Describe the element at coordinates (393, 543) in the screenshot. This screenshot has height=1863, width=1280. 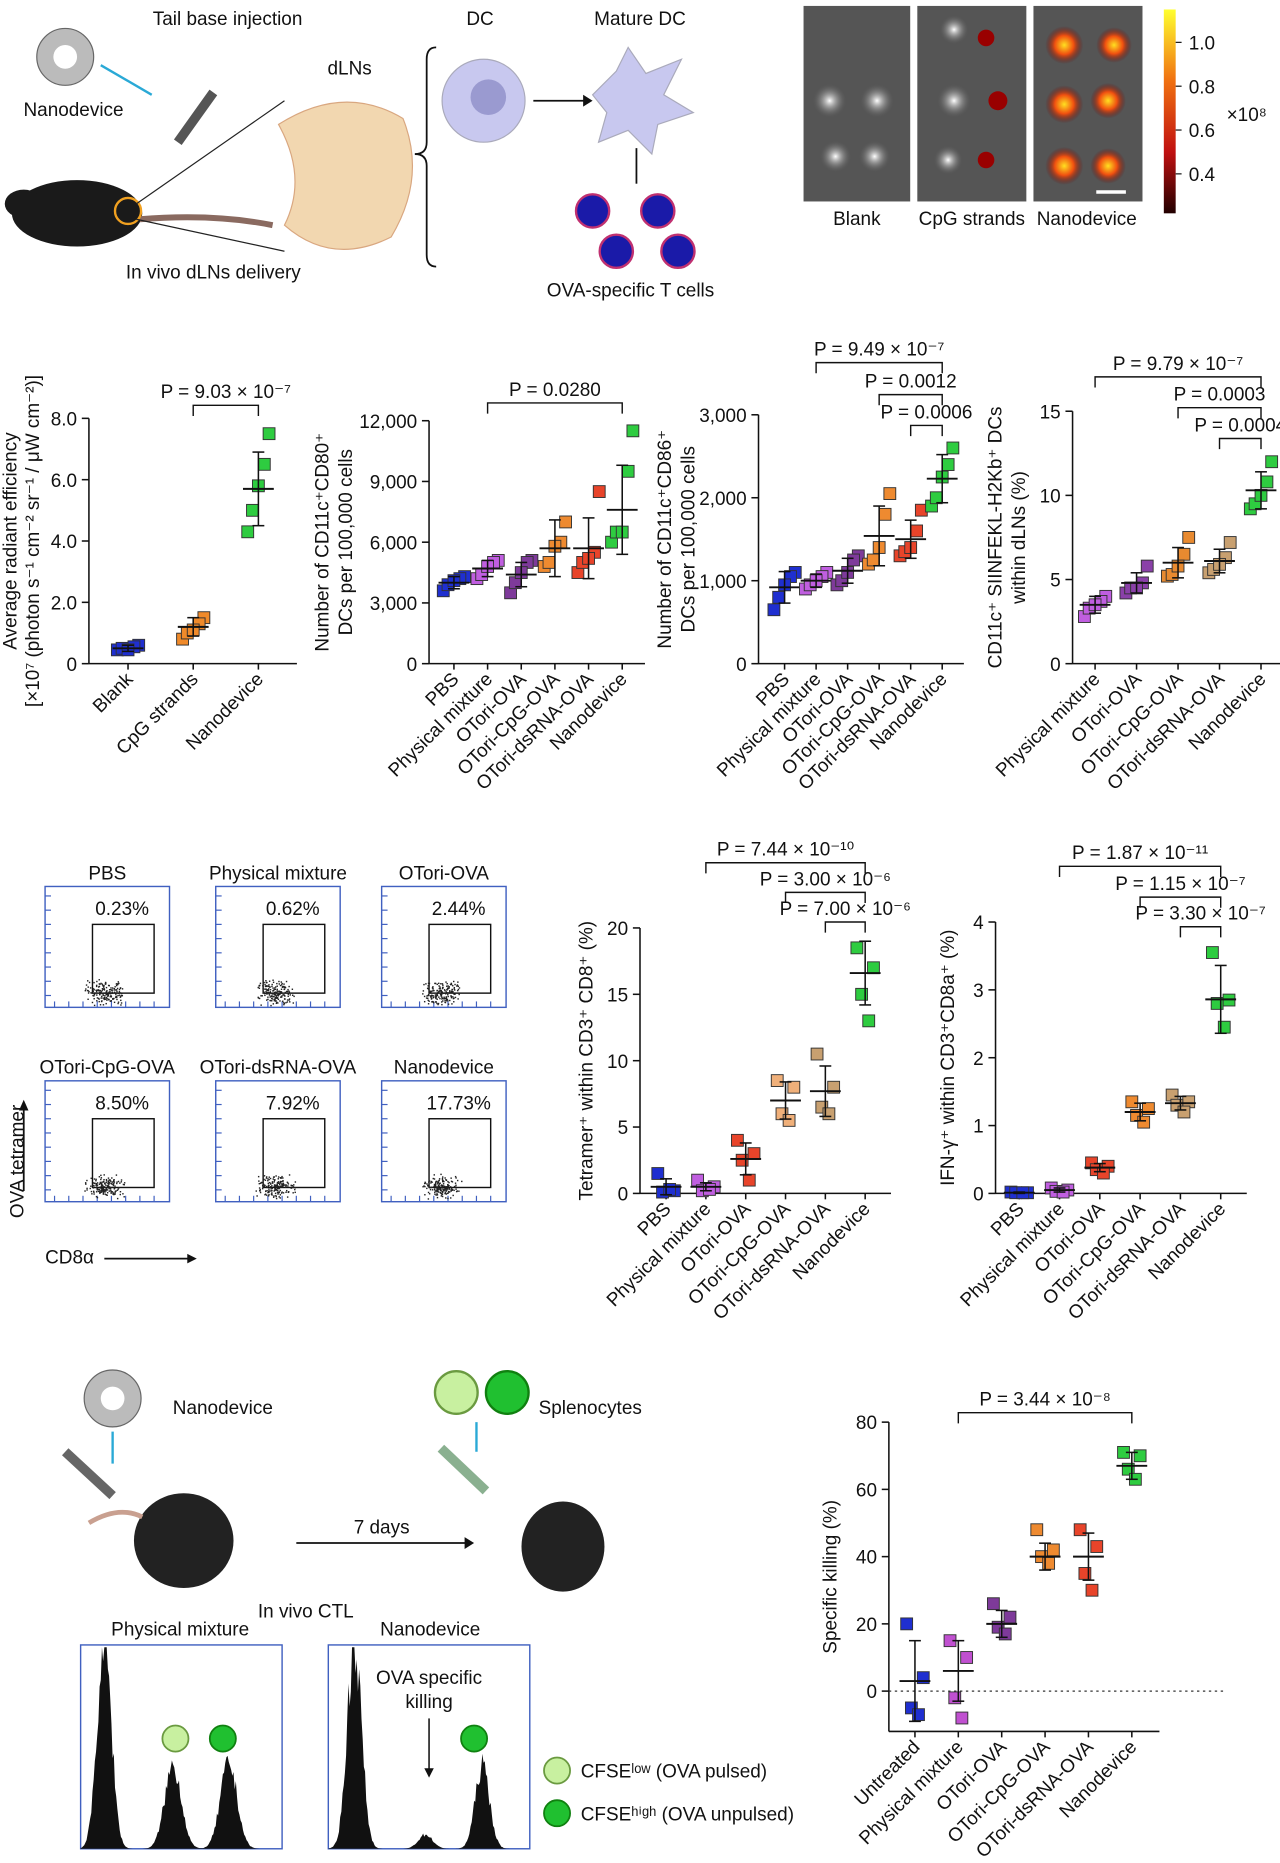
I see `y-tick-label: 6,000` at that location.